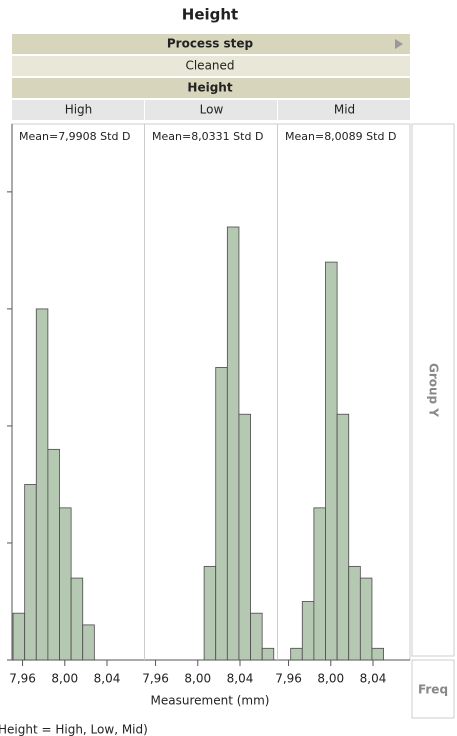 This screenshot has height=736, width=457. I want to click on group-header: Process step, so click(210, 44).